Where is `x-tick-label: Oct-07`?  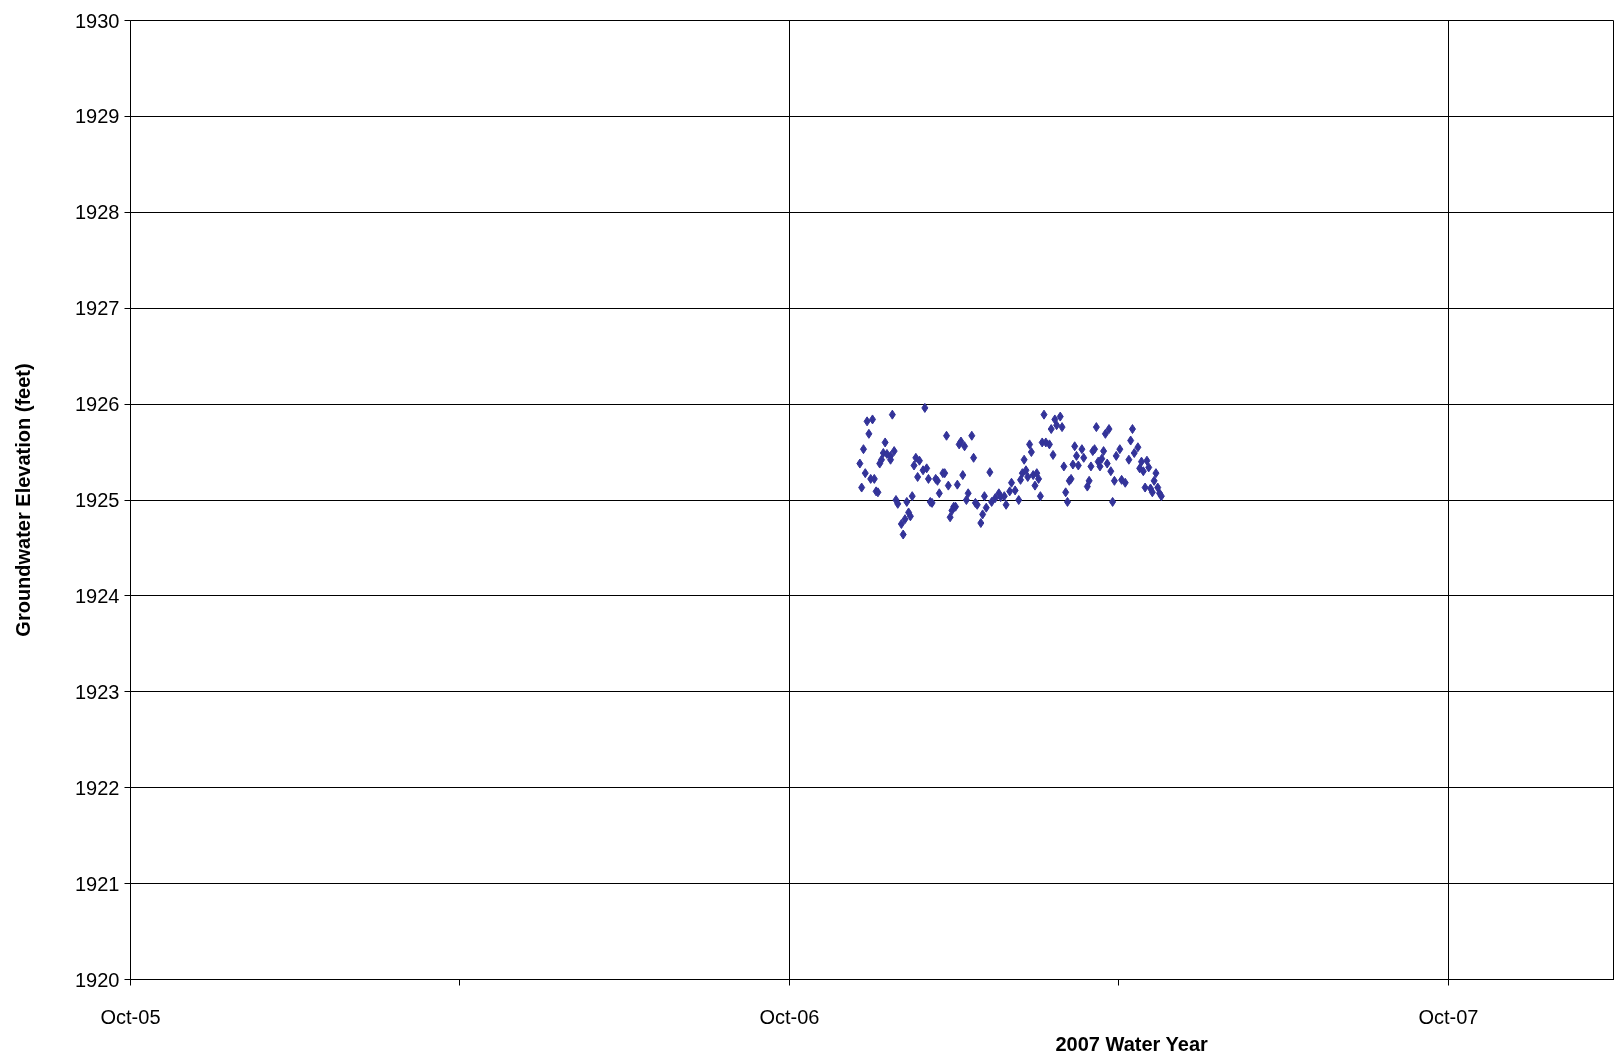
x-tick-label: Oct-07 is located at coordinates (1448, 1016).